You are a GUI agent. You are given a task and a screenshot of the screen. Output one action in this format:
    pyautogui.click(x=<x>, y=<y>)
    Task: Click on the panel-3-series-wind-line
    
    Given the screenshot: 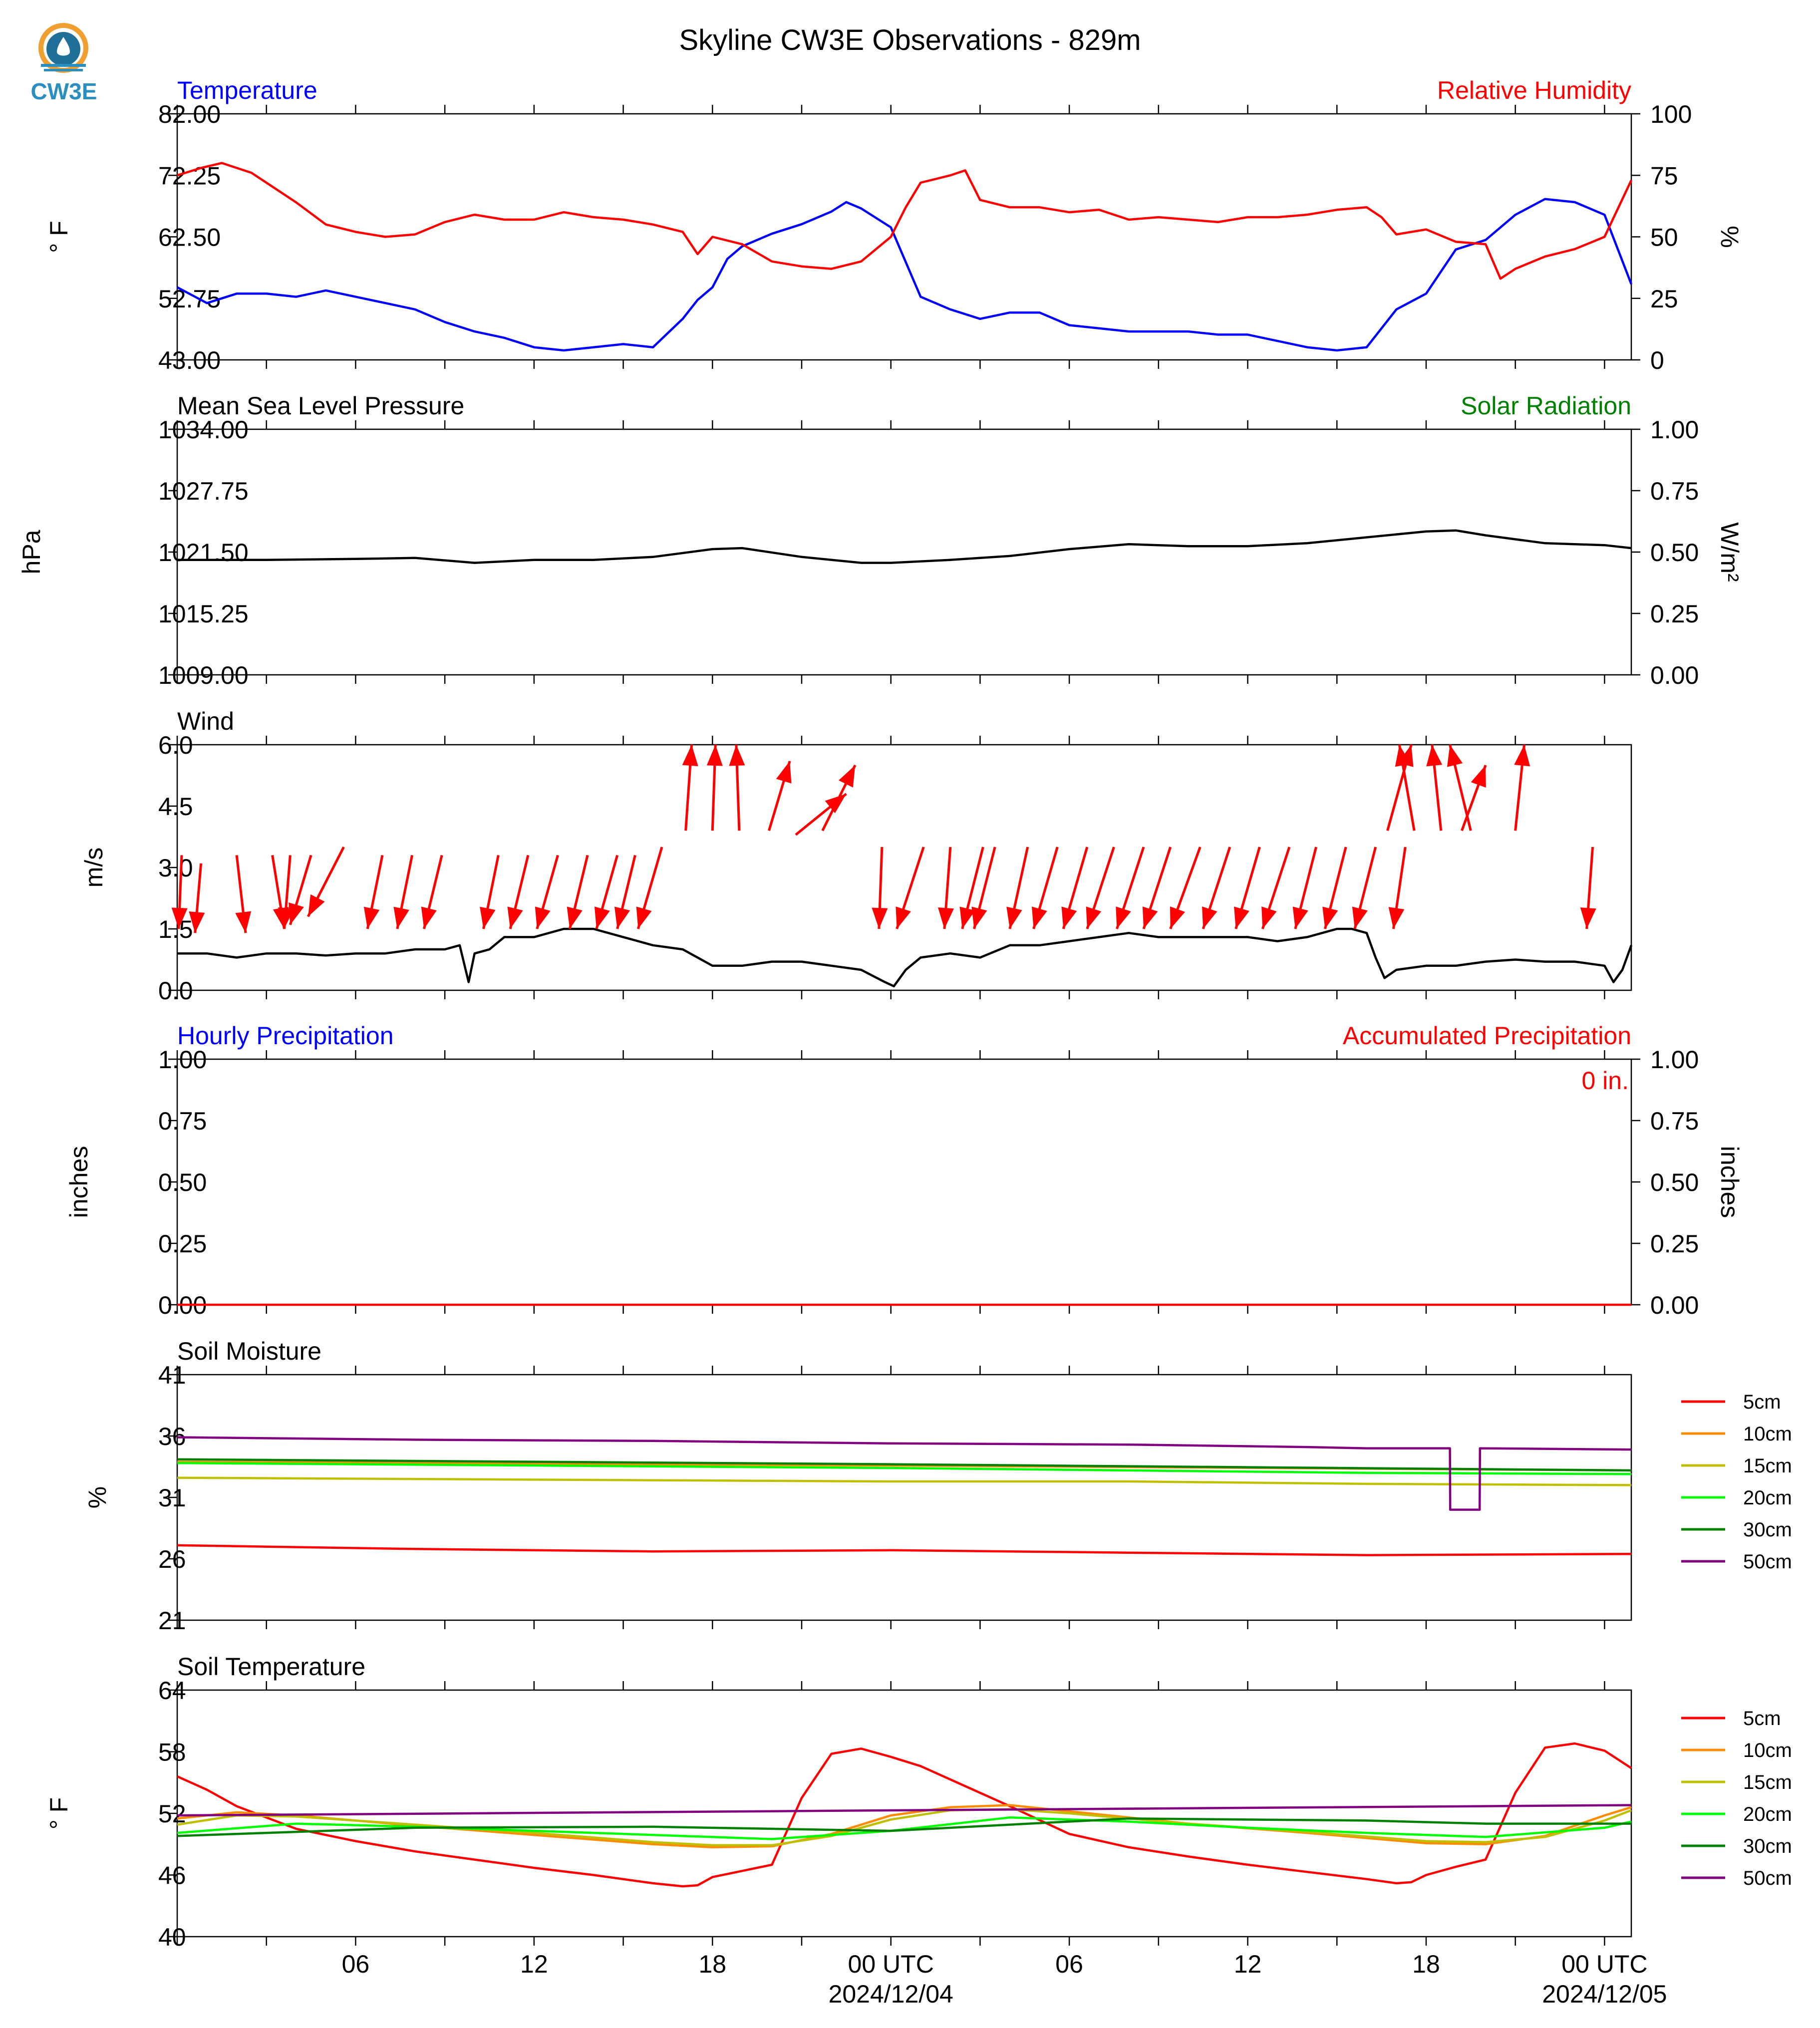 What is the action you would take?
    pyautogui.click(x=905, y=957)
    